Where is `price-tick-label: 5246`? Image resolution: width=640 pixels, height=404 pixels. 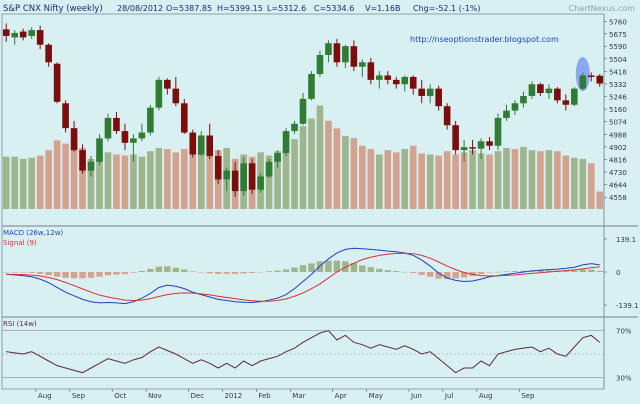
price-tick-label: 5246 is located at coordinates (618, 98).